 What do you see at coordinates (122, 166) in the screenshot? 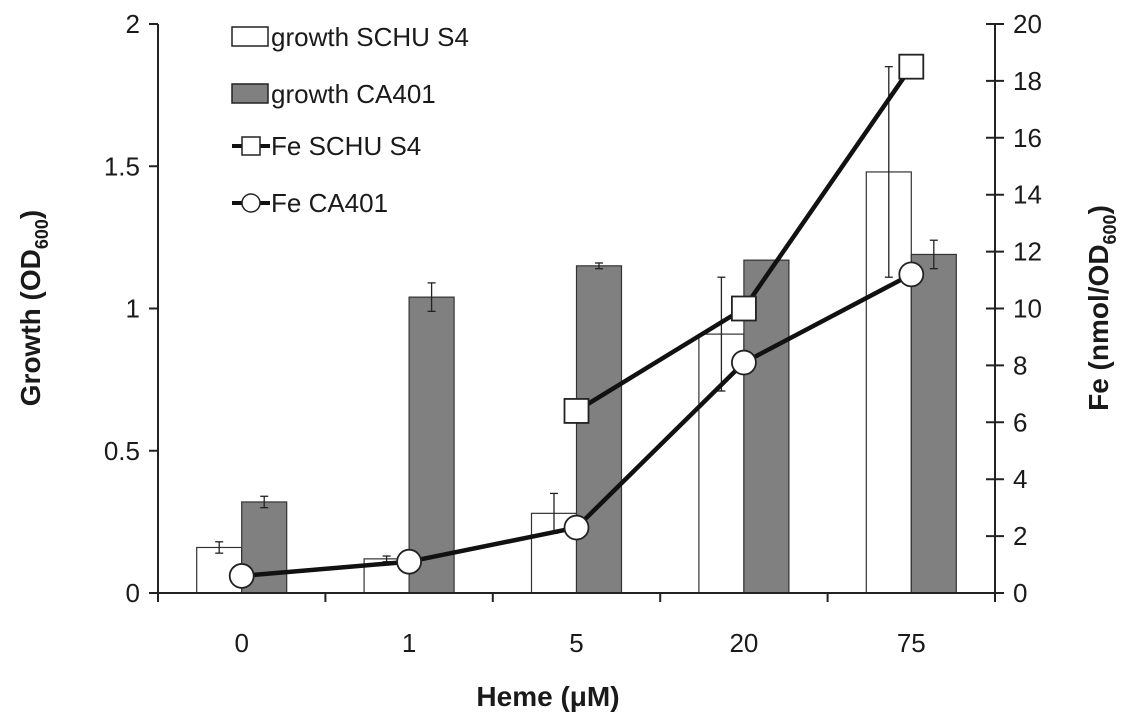
I see `left-y-tick-label: 1.5` at bounding box center [122, 166].